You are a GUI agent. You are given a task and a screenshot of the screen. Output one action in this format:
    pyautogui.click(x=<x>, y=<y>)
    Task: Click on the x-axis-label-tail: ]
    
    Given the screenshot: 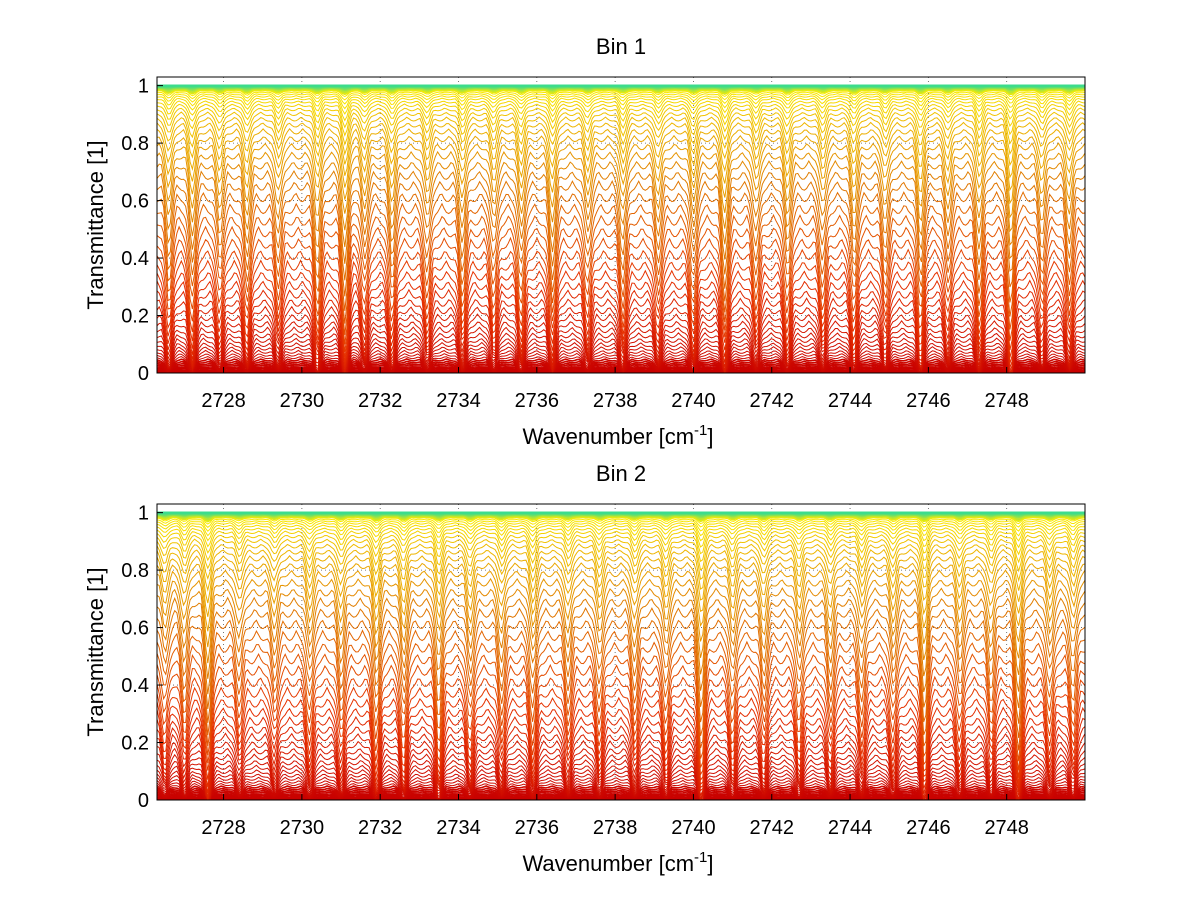 What is the action you would take?
    pyautogui.click(x=710, y=863)
    